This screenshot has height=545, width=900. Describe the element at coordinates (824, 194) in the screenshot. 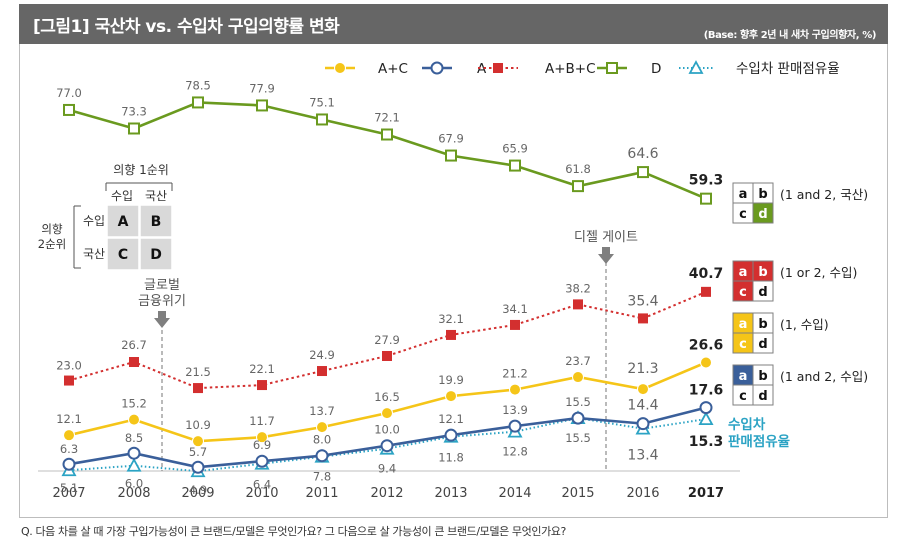

I see `legend-box-label: (1 and 2, 국산)` at that location.